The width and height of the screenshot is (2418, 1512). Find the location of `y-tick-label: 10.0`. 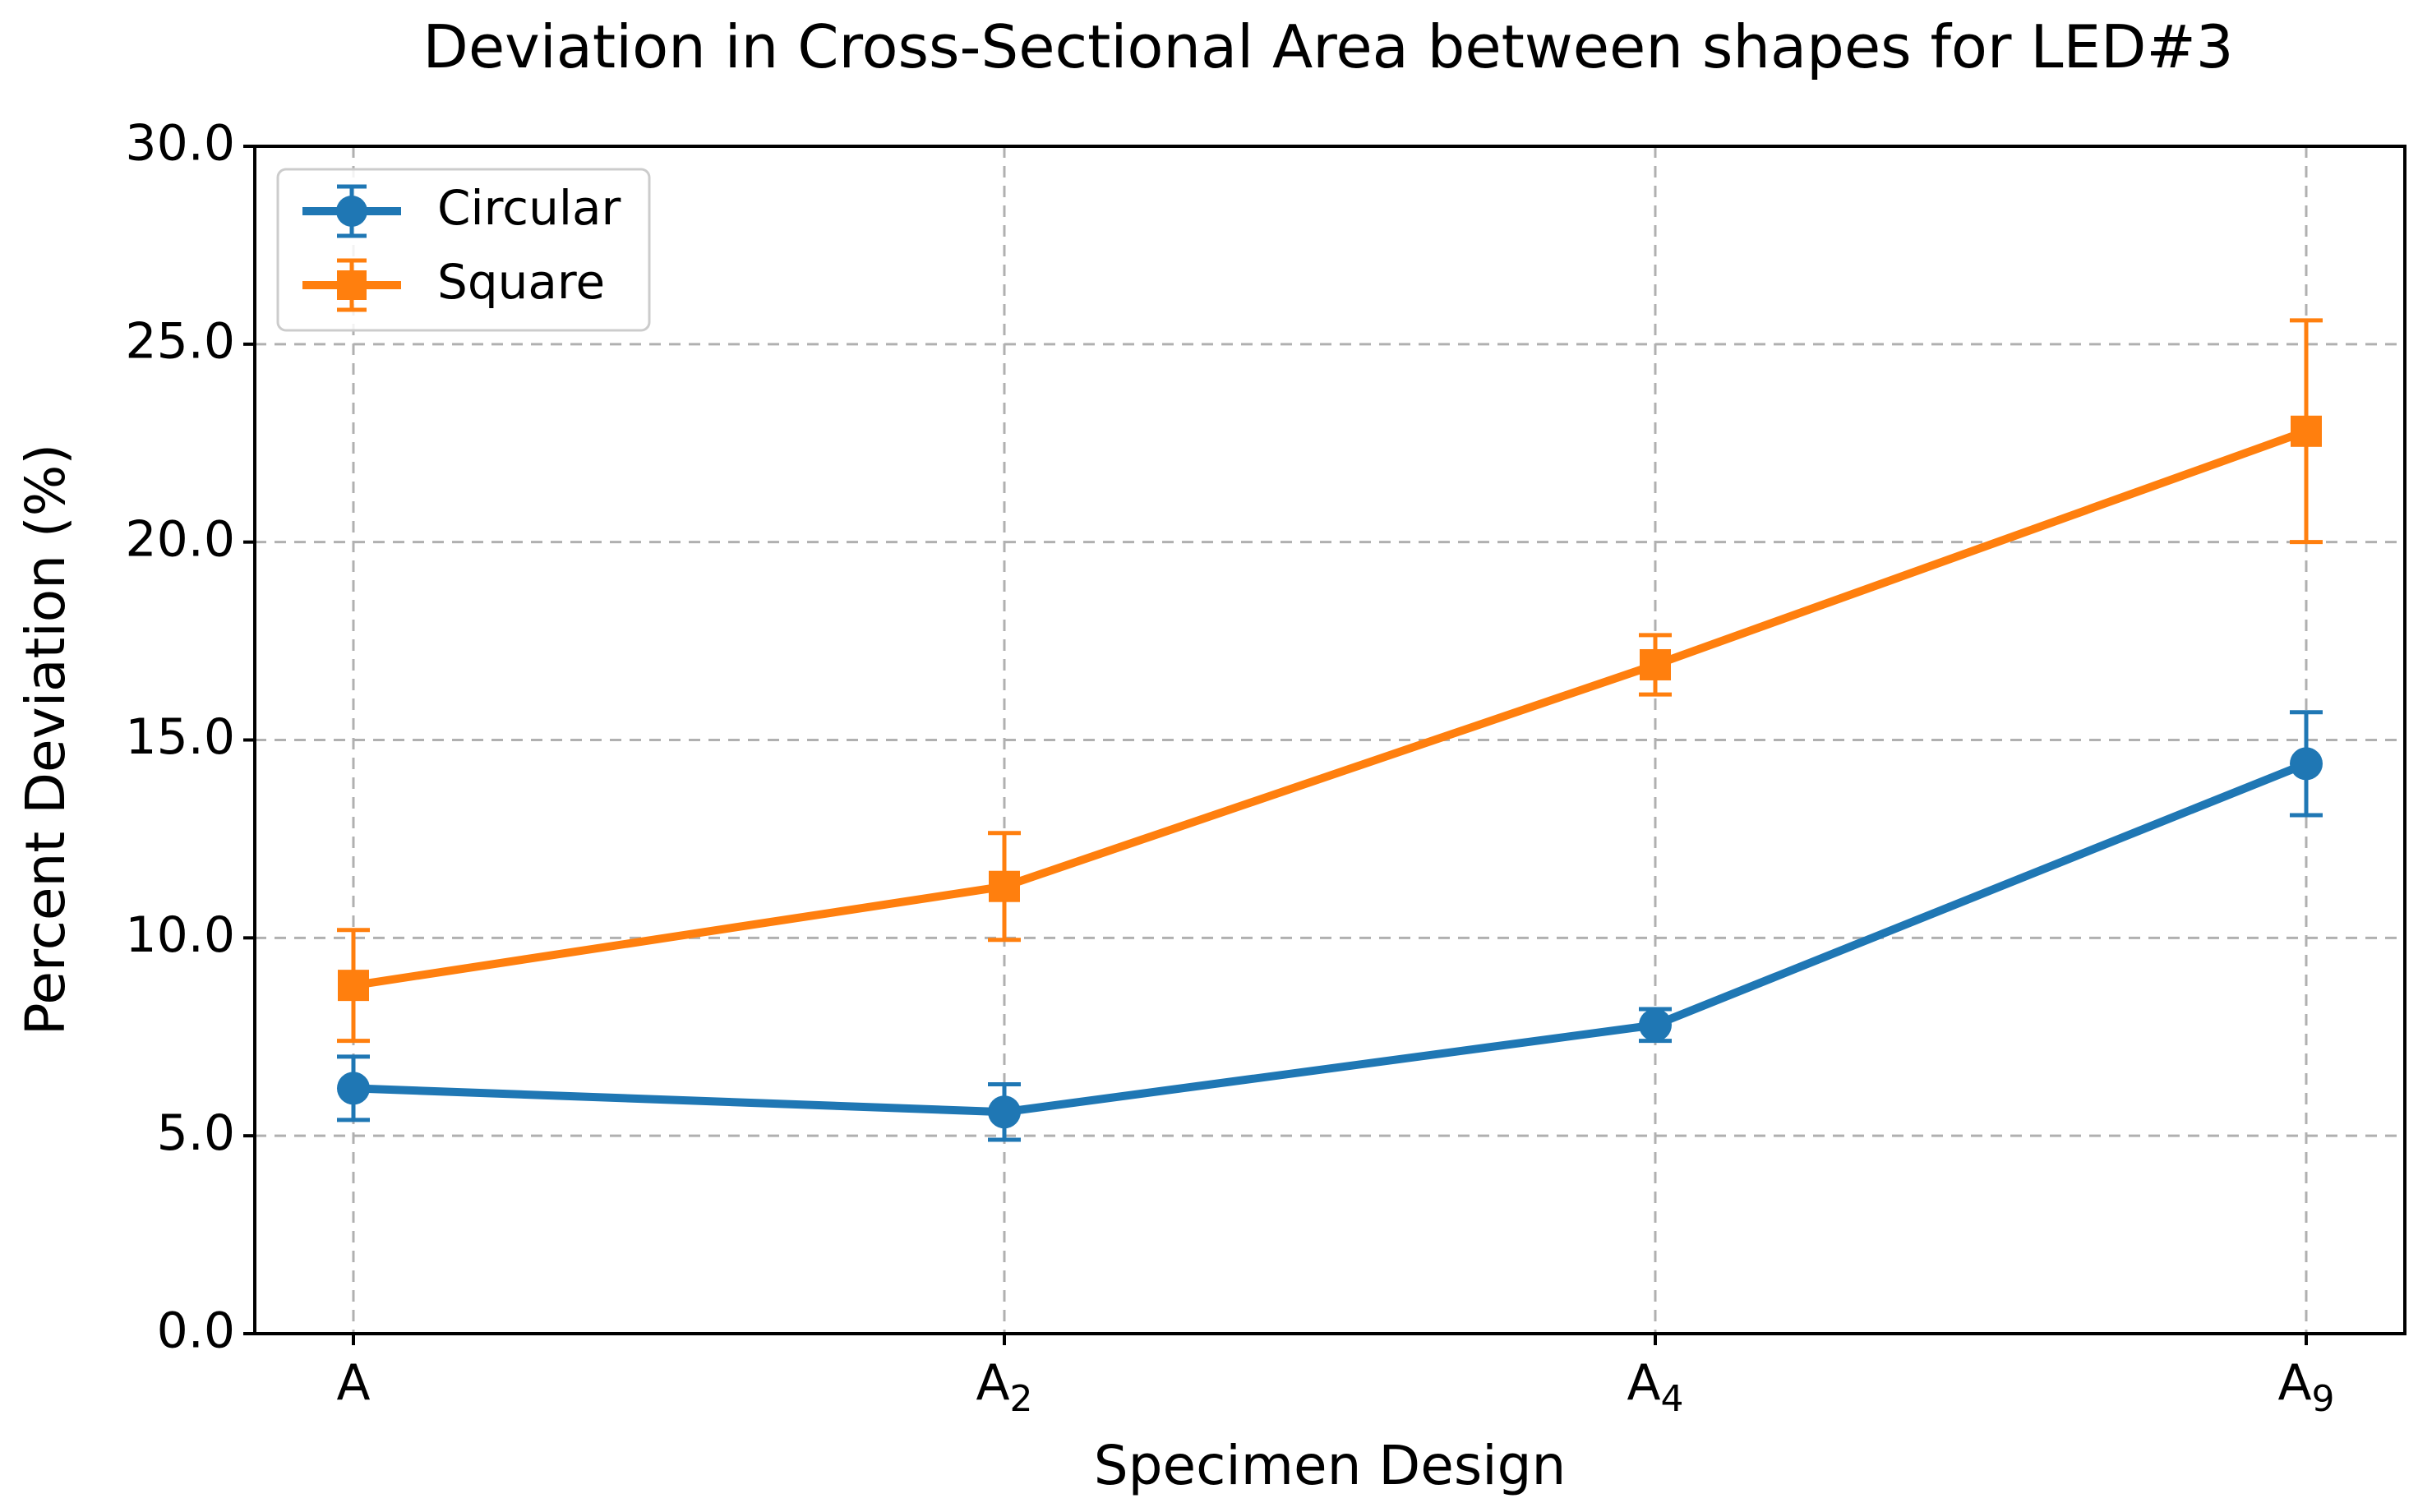

y-tick-label: 10.0 is located at coordinates (180, 935).